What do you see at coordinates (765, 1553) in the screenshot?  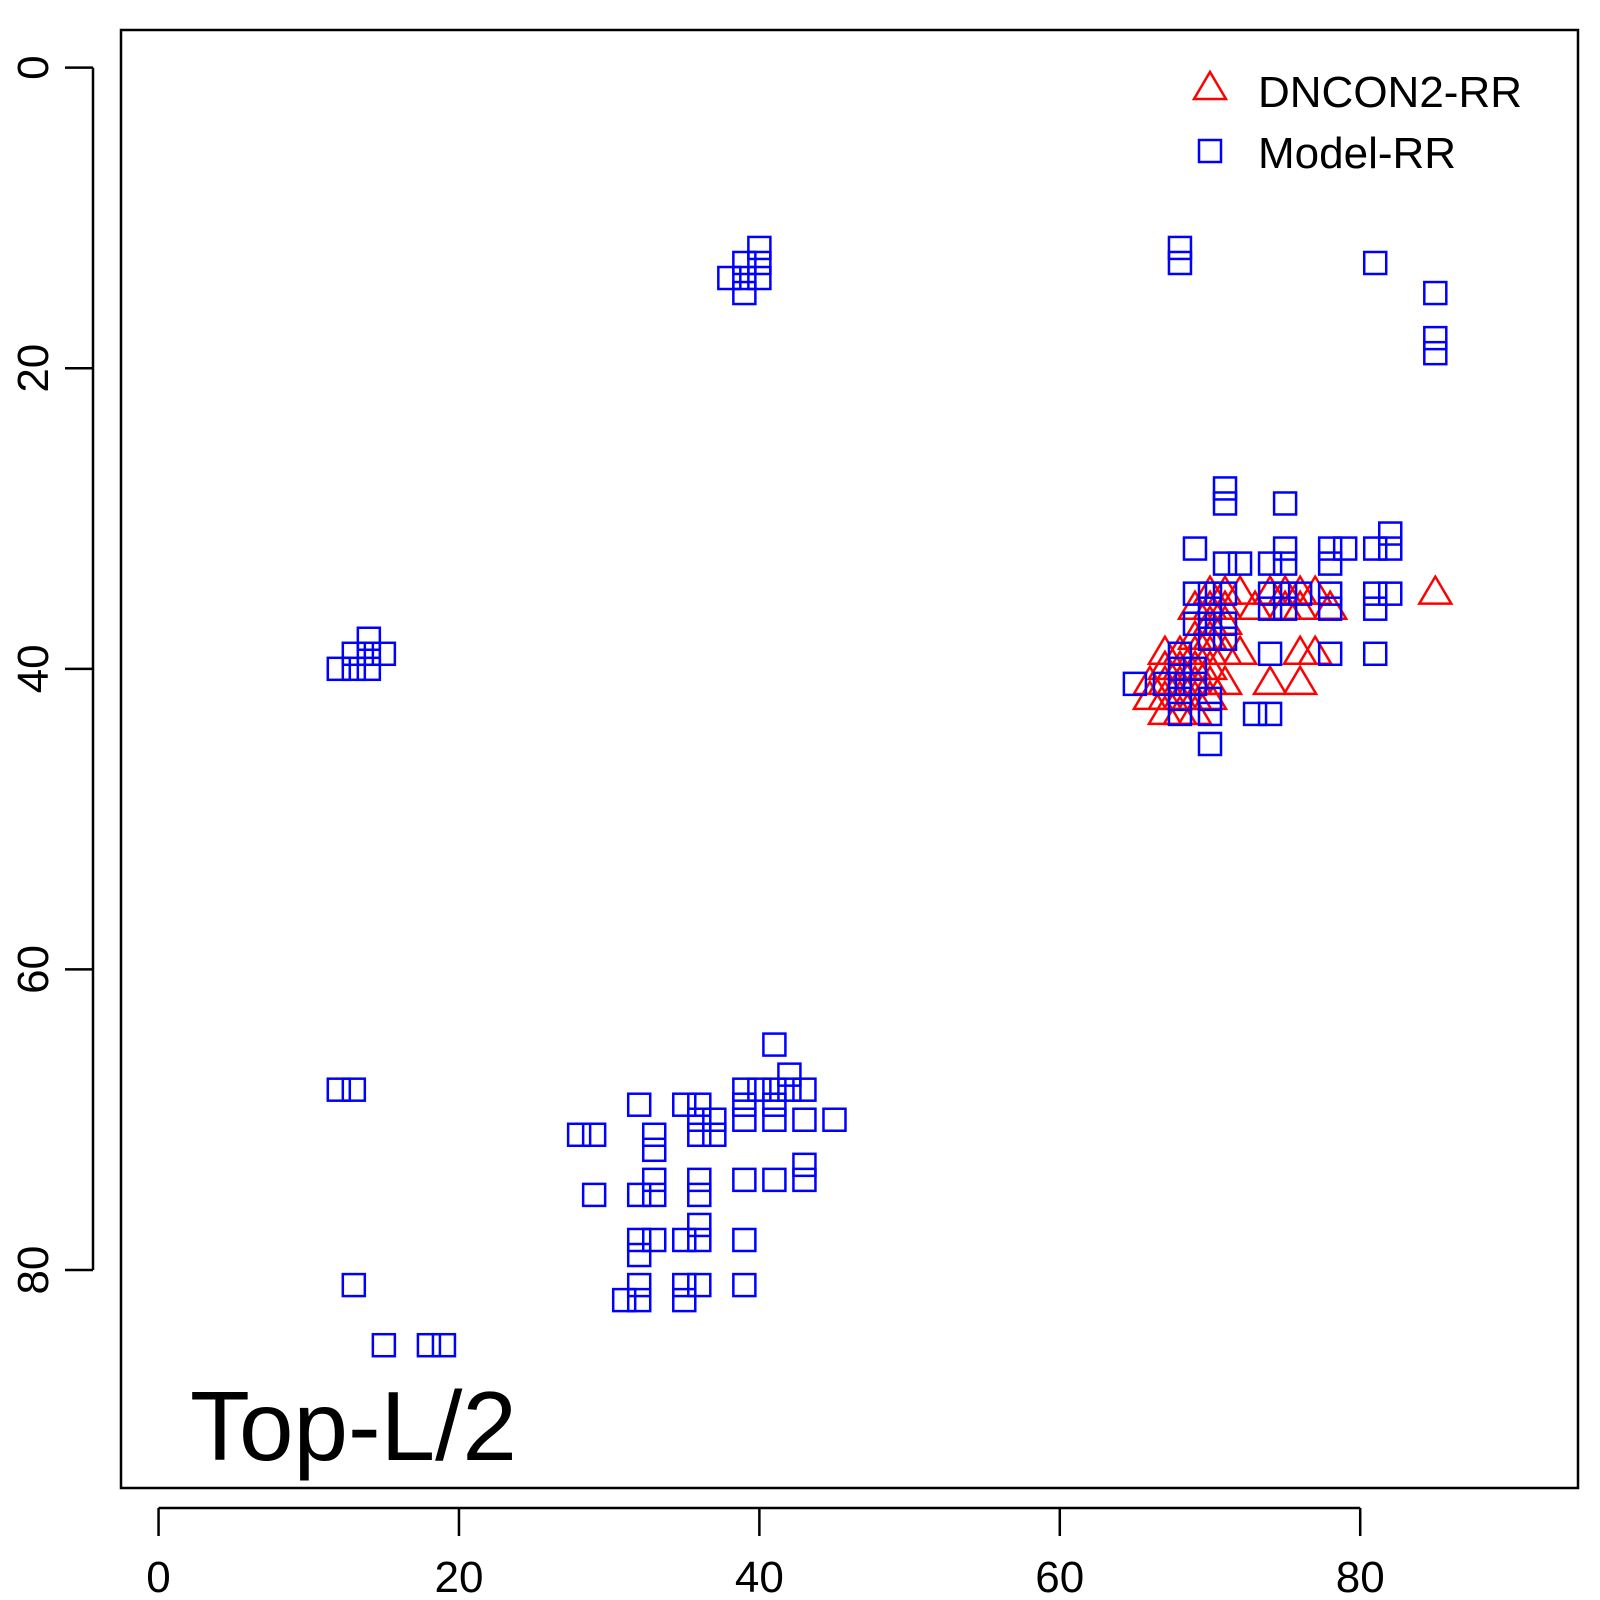 I see `x-axis: 0 20 40 60 80` at bounding box center [765, 1553].